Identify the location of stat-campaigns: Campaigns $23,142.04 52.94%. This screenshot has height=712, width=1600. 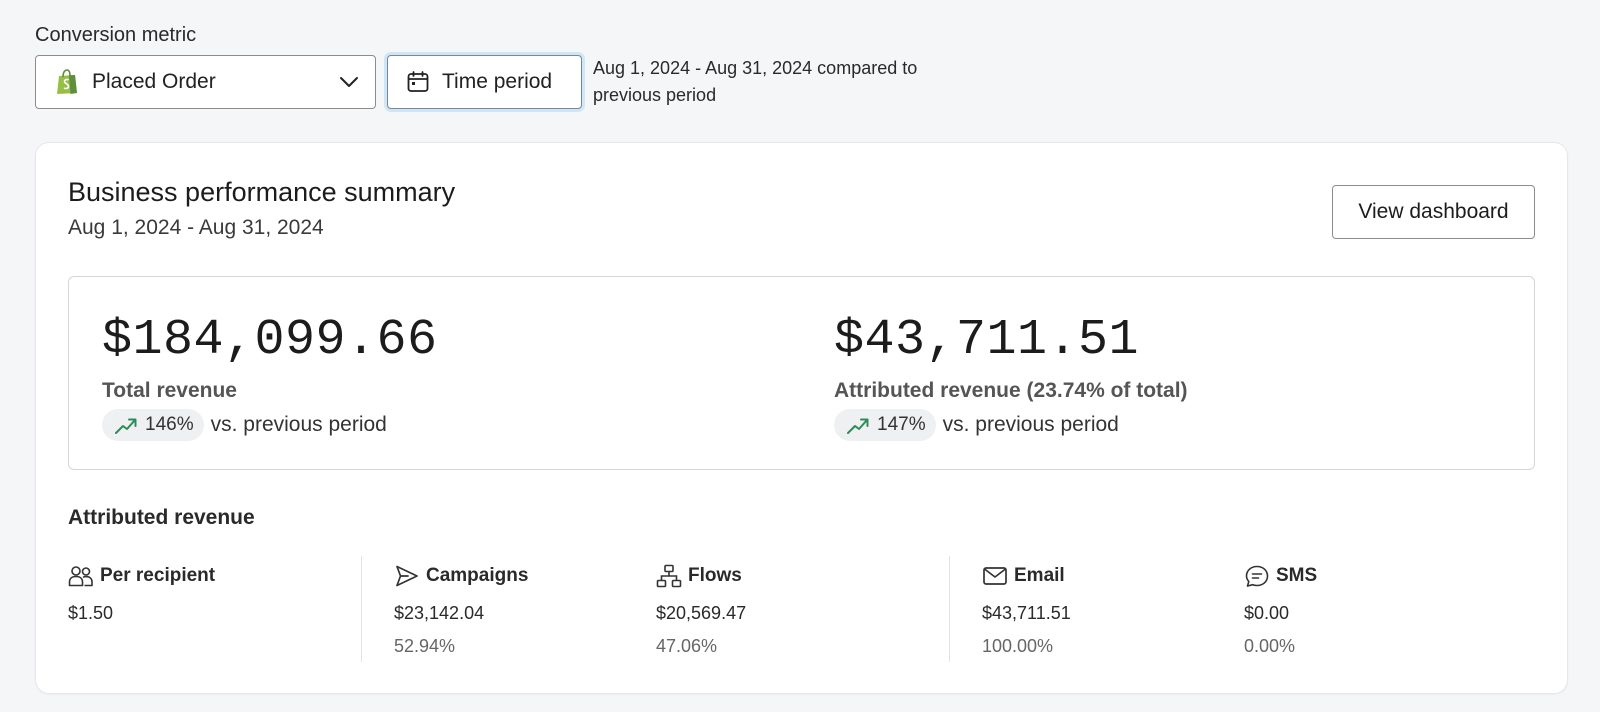
(461, 610).